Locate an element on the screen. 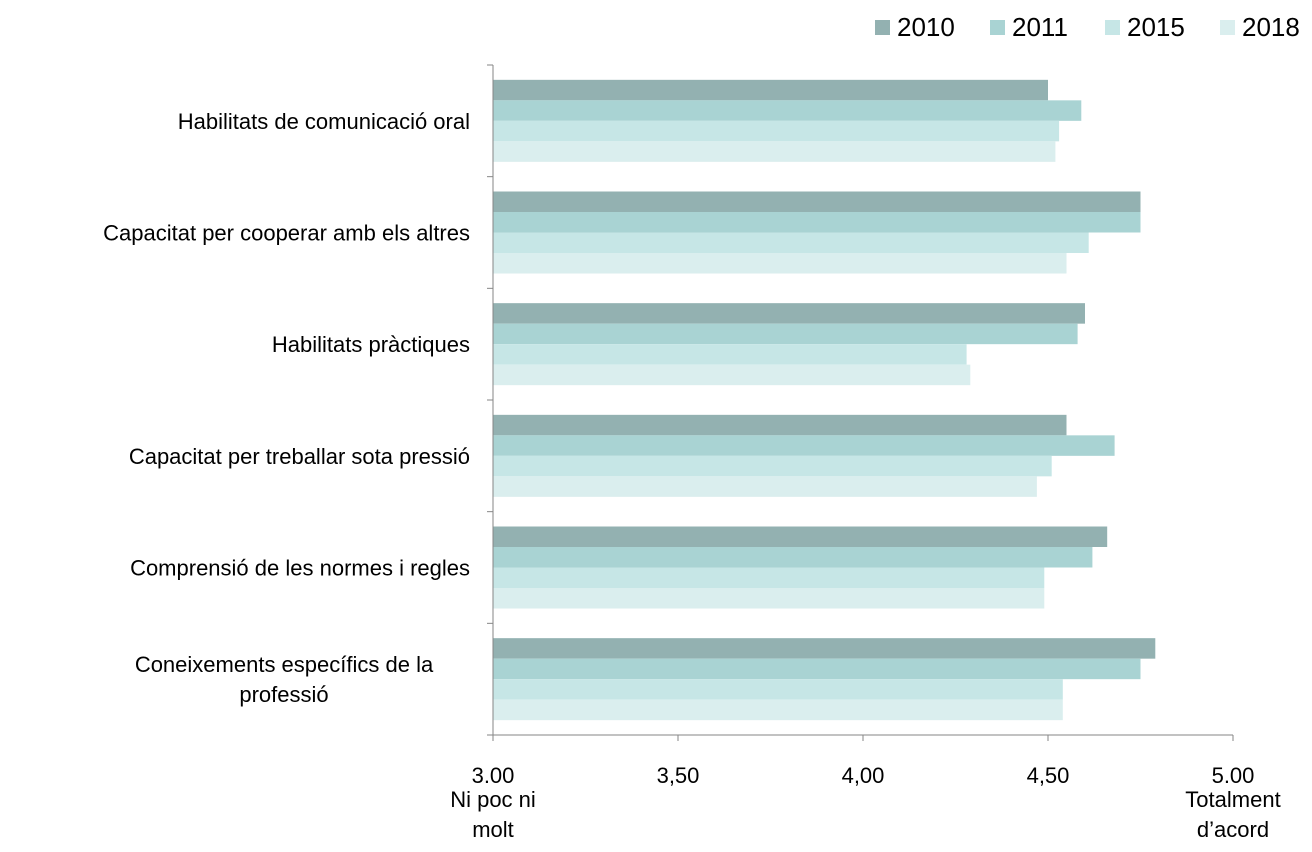 The width and height of the screenshot is (1312, 852). axis-annotation-line: Ni poc ni is located at coordinates (493, 799).